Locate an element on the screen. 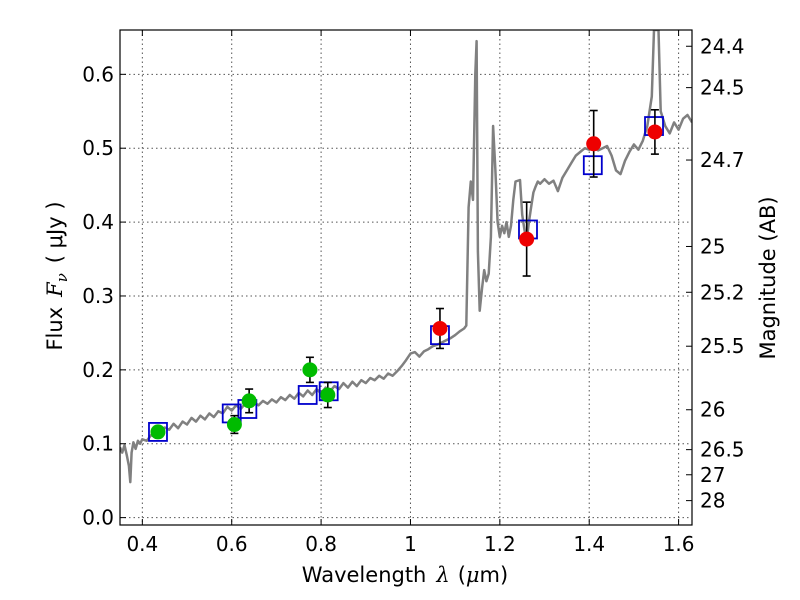  x-axis-label-symbol: λ is located at coordinates (442, 575).